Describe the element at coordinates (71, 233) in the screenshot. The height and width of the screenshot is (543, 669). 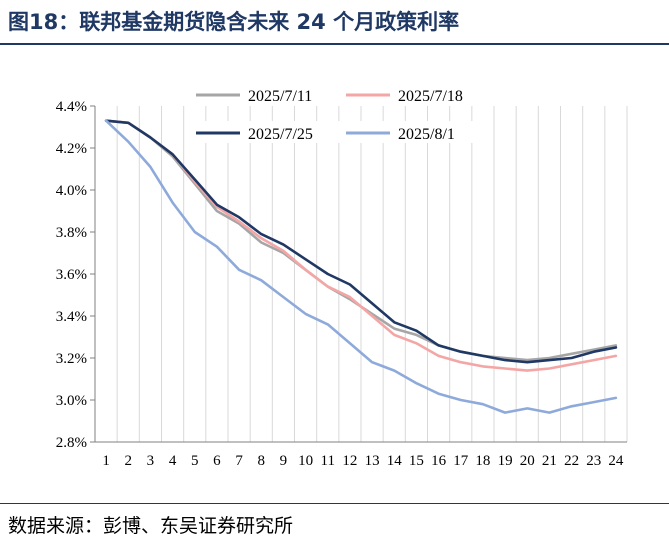
I see `y-tick-label: 3.8%` at that location.